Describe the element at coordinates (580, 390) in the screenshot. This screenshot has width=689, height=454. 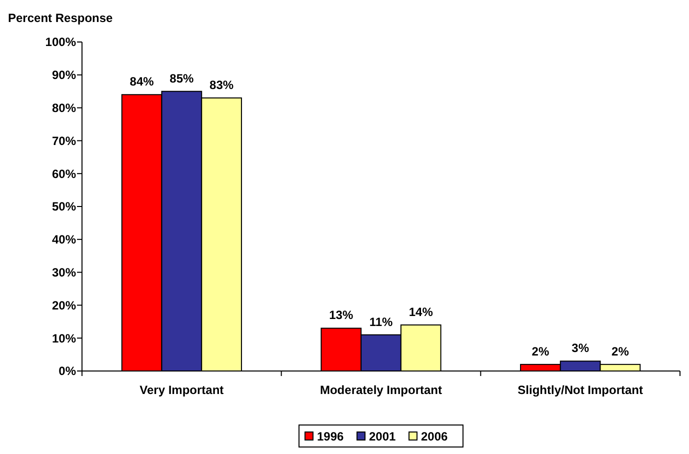
I see `x-tick-label: Slightly/Not Important` at that location.